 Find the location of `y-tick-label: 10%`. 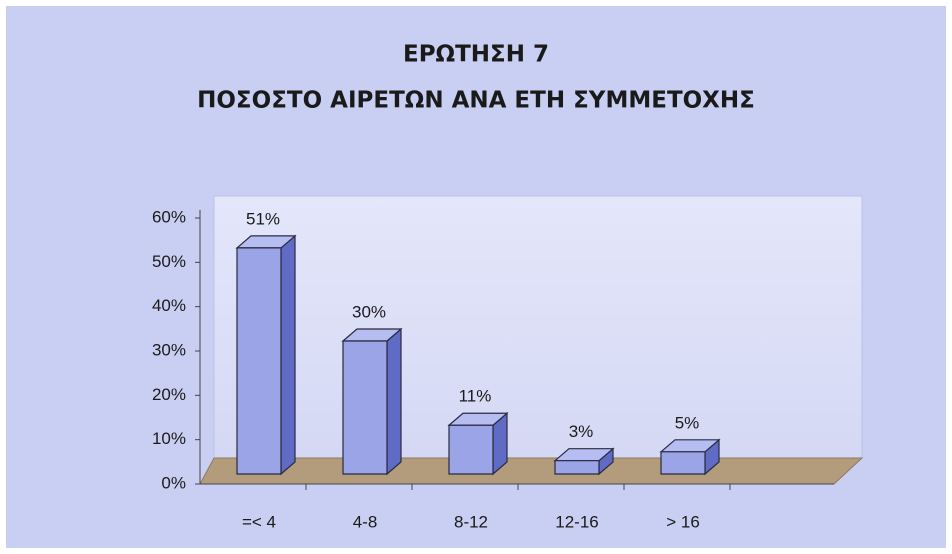

y-tick-label: 10% is located at coordinates (169, 438).